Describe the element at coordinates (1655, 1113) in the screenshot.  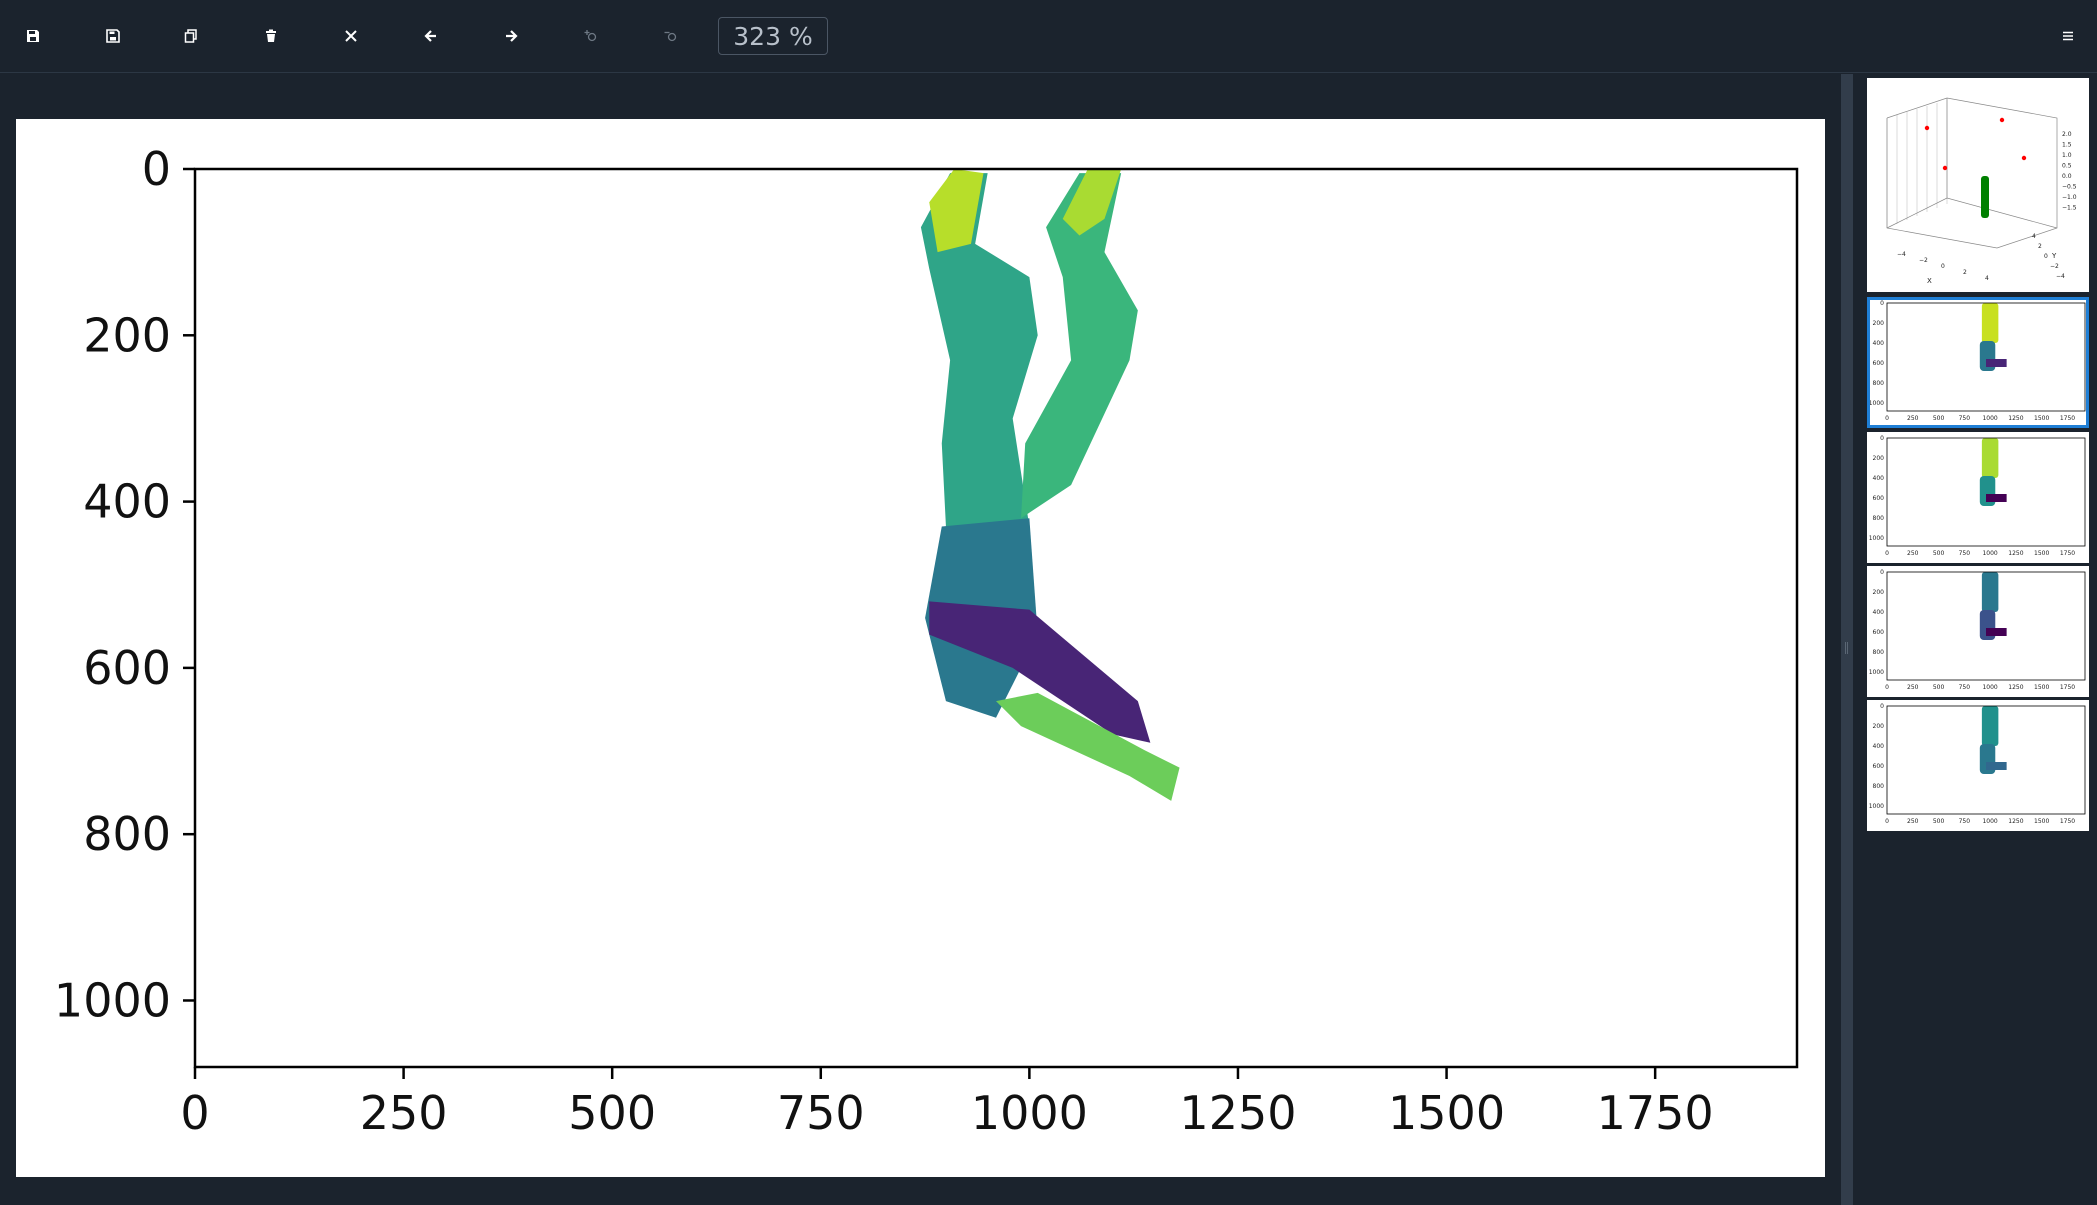
I see `x-tick-label: 1750` at that location.